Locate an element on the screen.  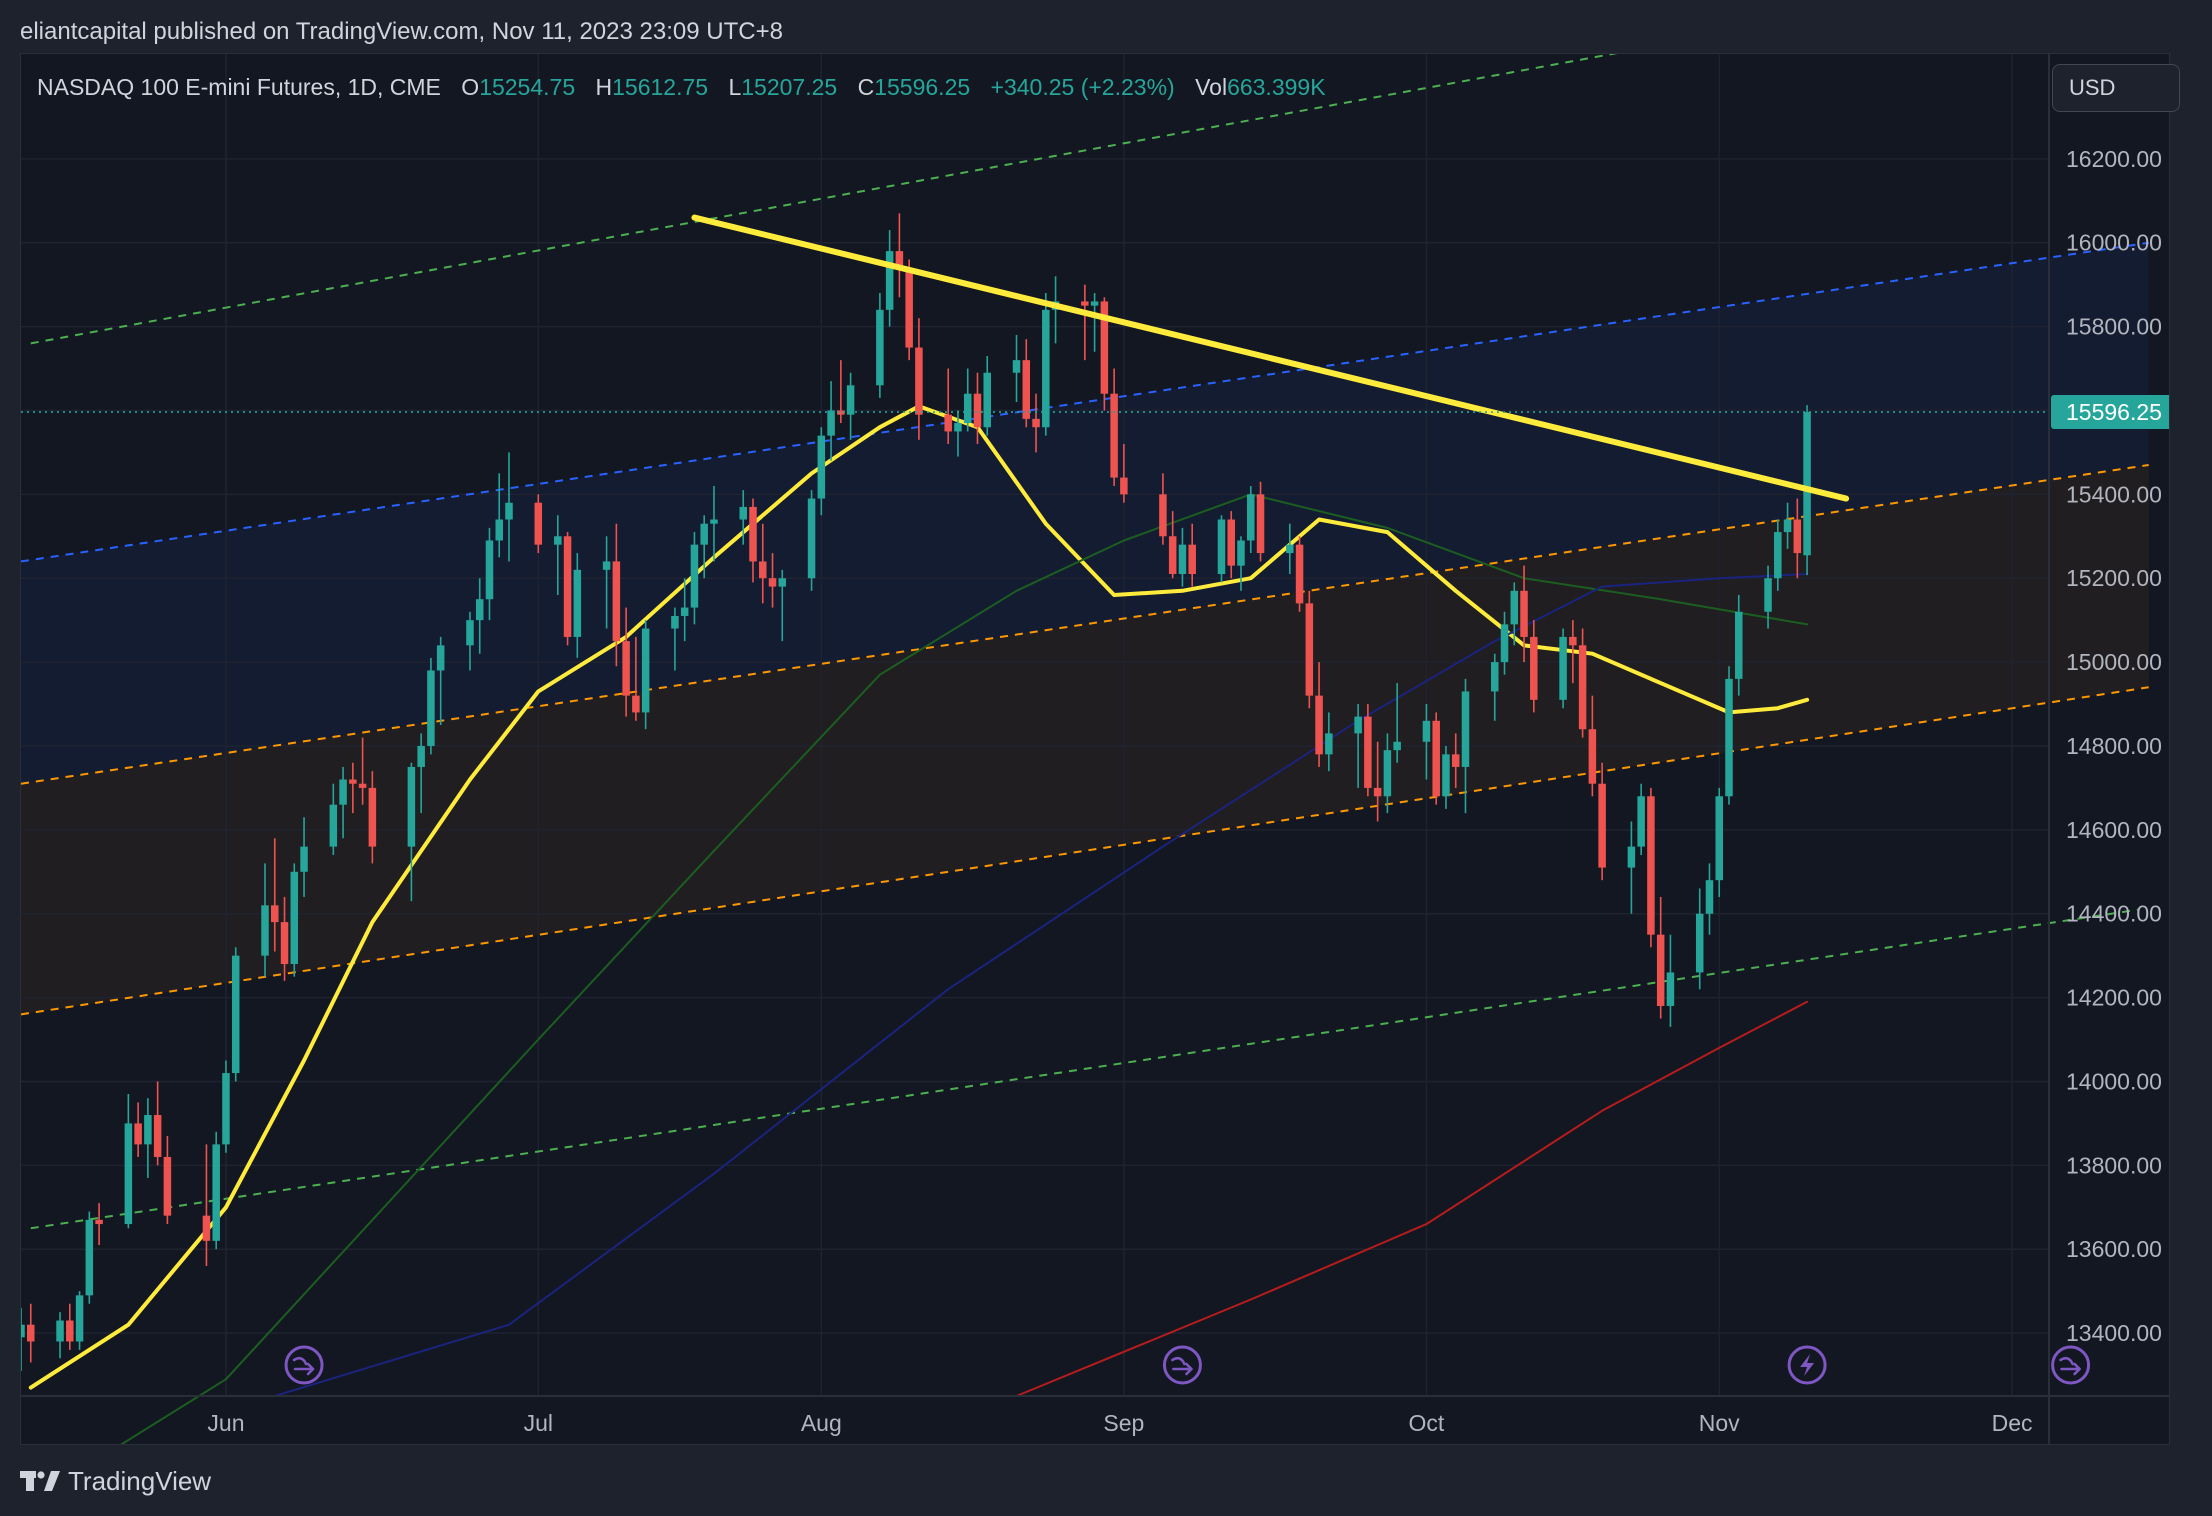
lightning-icon is located at coordinates (1807, 1365).